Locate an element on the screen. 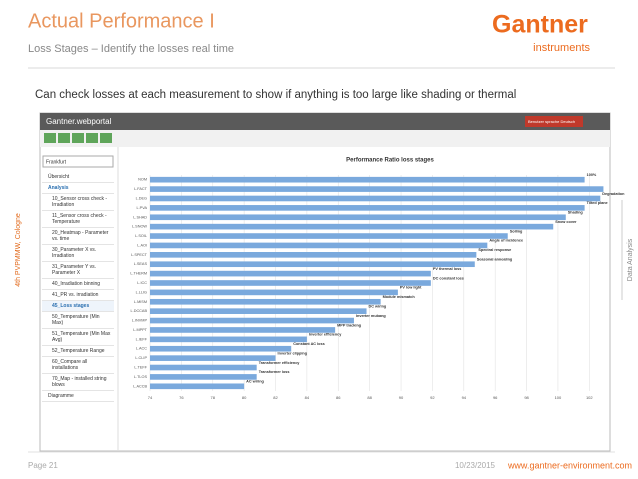  x-tick-label: 98 is located at coordinates (526, 397).